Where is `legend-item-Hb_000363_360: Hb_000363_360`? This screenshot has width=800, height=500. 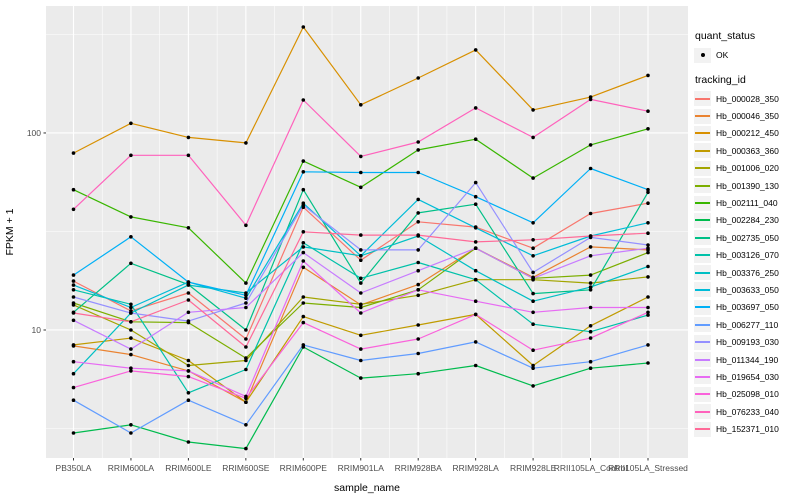 legend-item-Hb_000363_360: Hb_000363_360 is located at coordinates (736, 150).